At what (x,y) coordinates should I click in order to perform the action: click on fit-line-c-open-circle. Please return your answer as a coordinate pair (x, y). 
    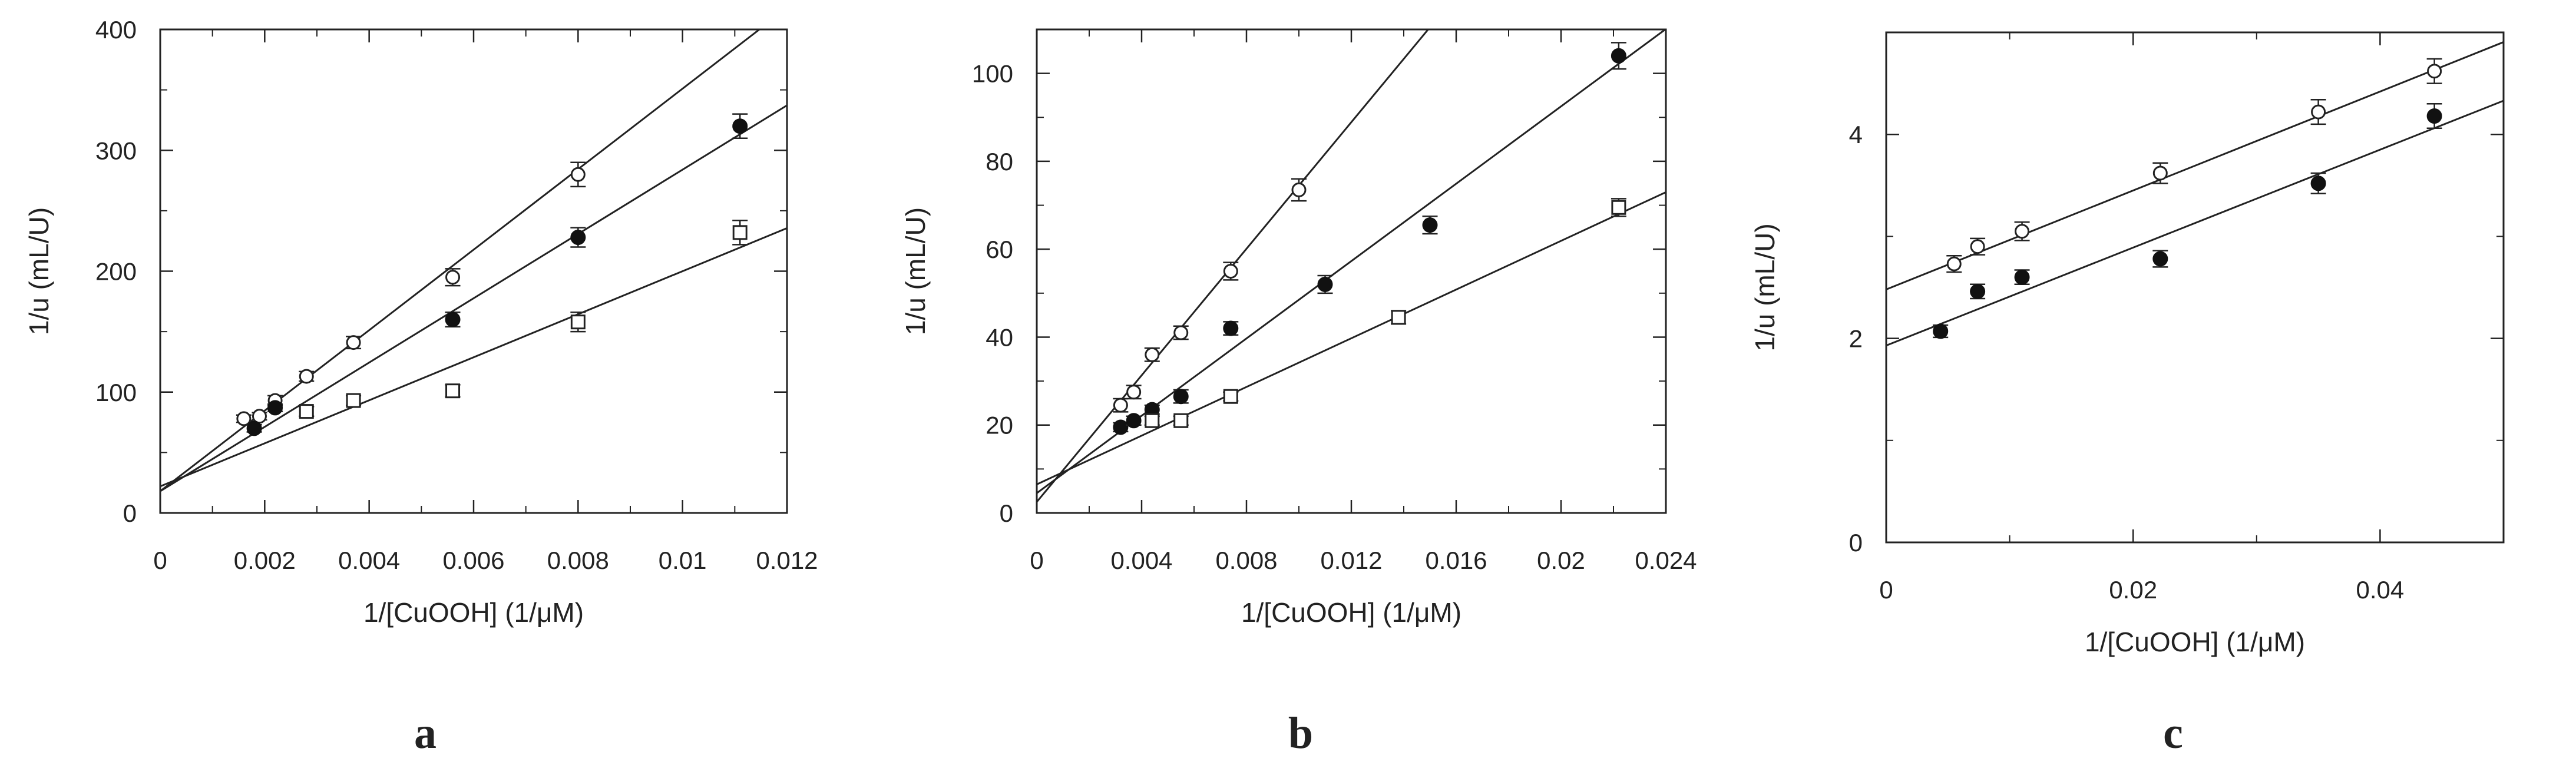
    Looking at the image, I should click on (2195, 165).